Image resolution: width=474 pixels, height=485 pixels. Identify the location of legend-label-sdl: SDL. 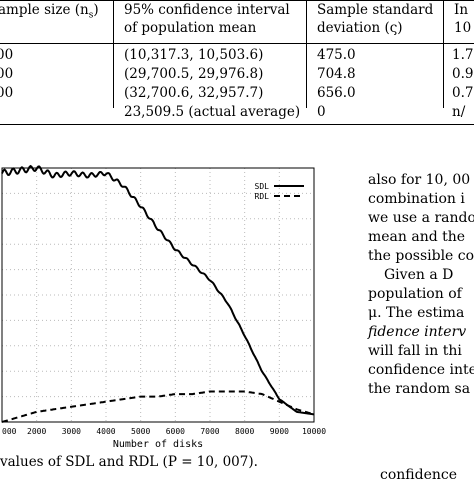
(262, 186).